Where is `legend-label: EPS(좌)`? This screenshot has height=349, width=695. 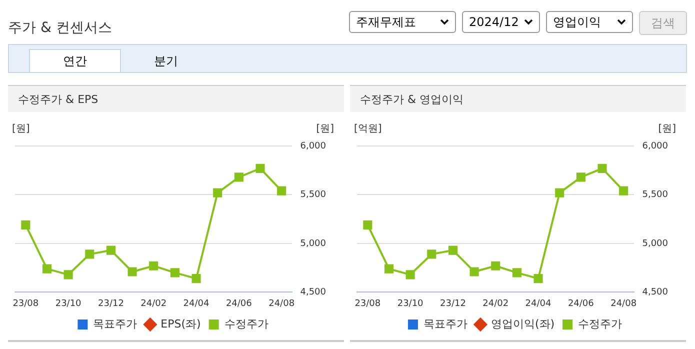
legend-label: EPS(좌) is located at coordinates (180, 323).